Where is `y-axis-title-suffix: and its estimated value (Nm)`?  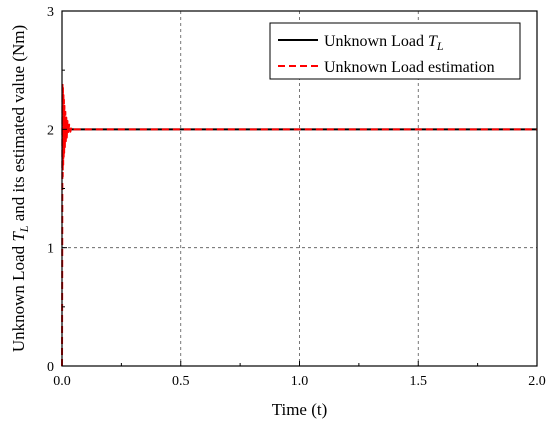
y-axis-title-suffix: and its estimated value (Nm) is located at coordinates (18, 125).